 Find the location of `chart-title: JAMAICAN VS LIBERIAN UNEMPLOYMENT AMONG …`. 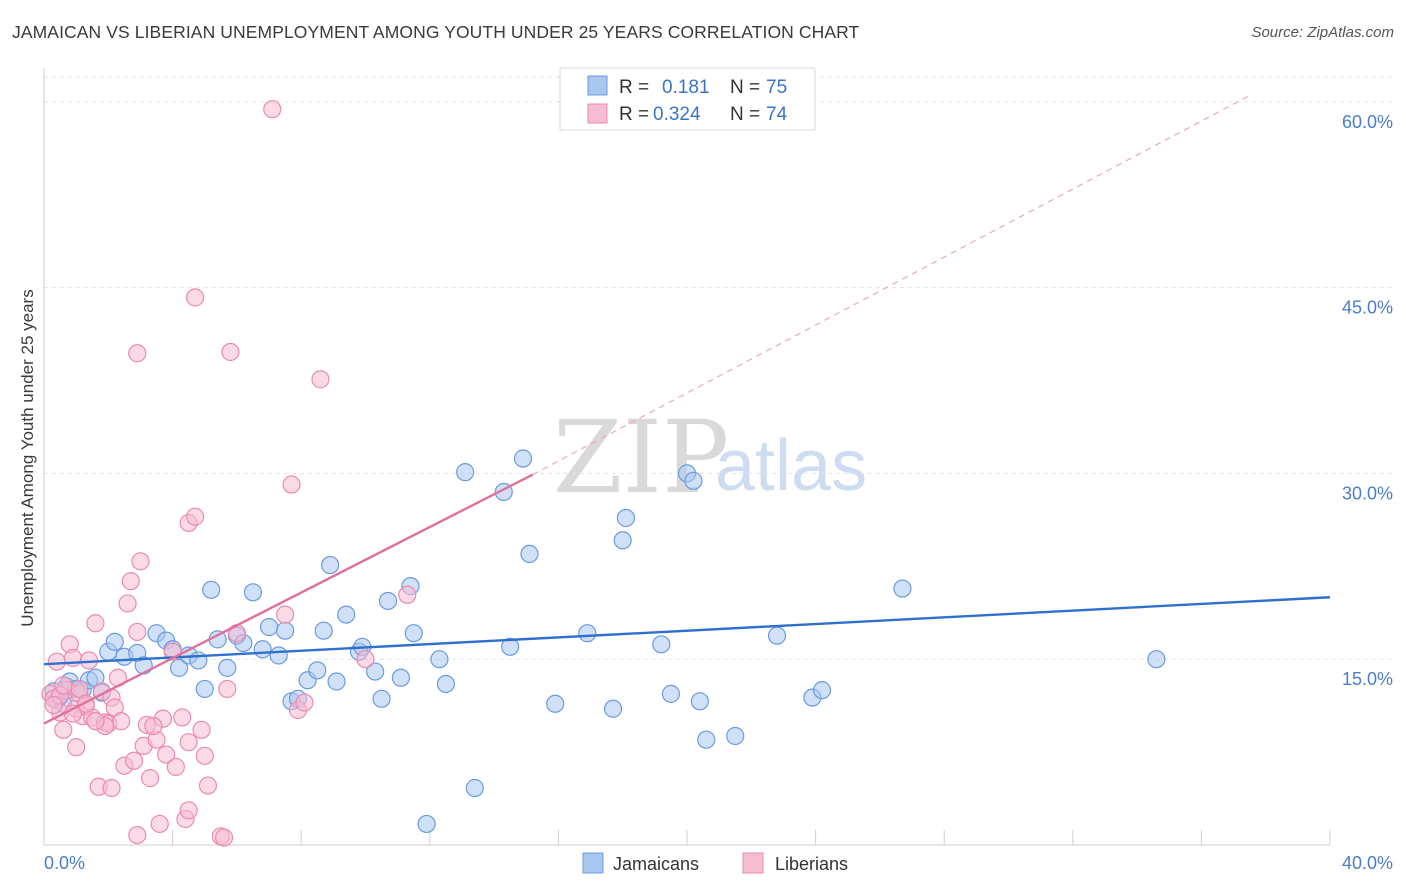

chart-title: JAMAICAN VS LIBERIAN UNEMPLOYMENT AMONG … is located at coordinates (436, 32).